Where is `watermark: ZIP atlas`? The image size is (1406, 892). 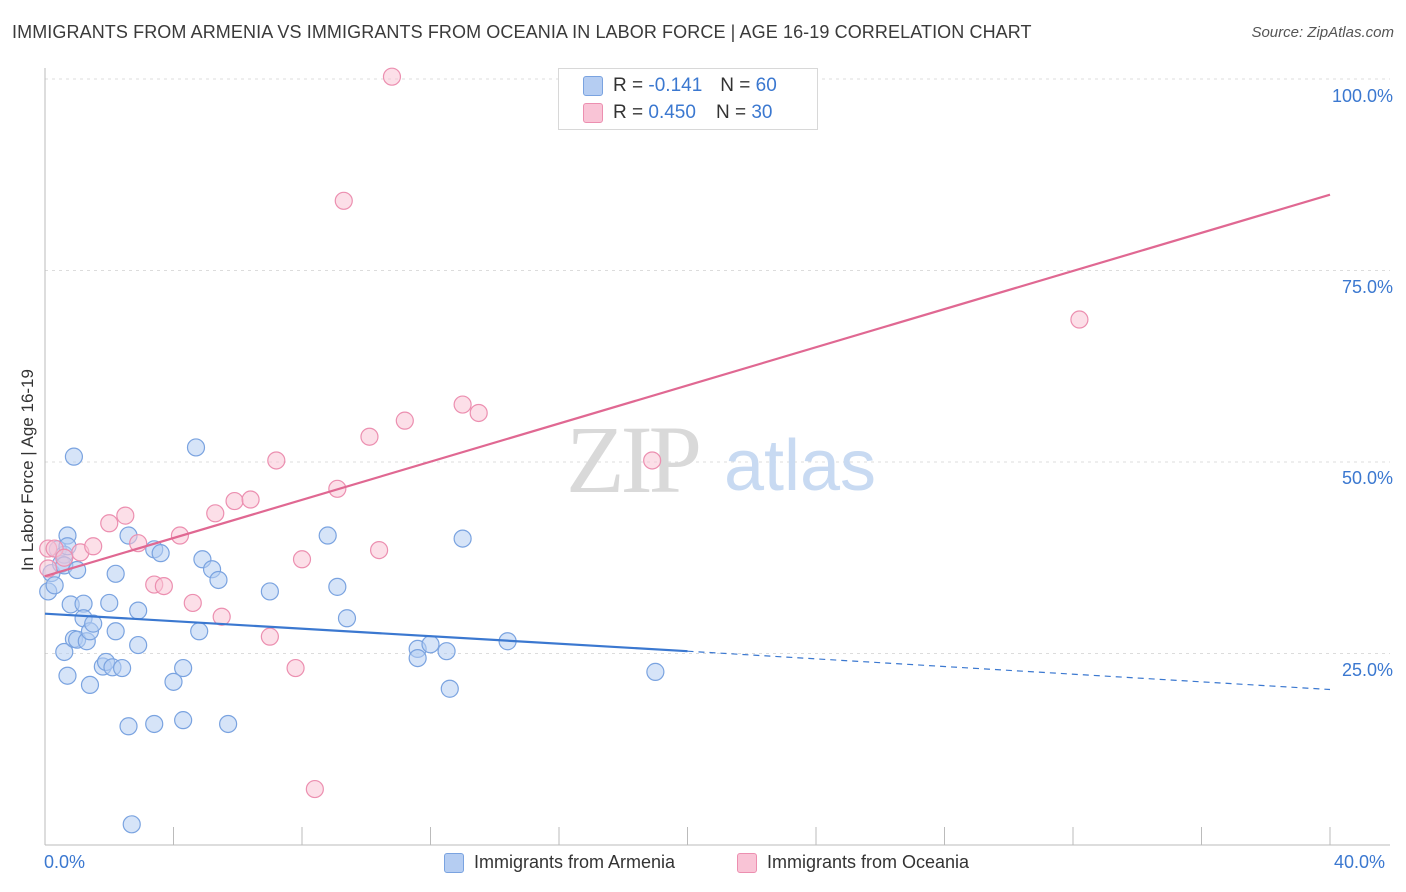 watermark: ZIP atlas is located at coordinates (721, 459).